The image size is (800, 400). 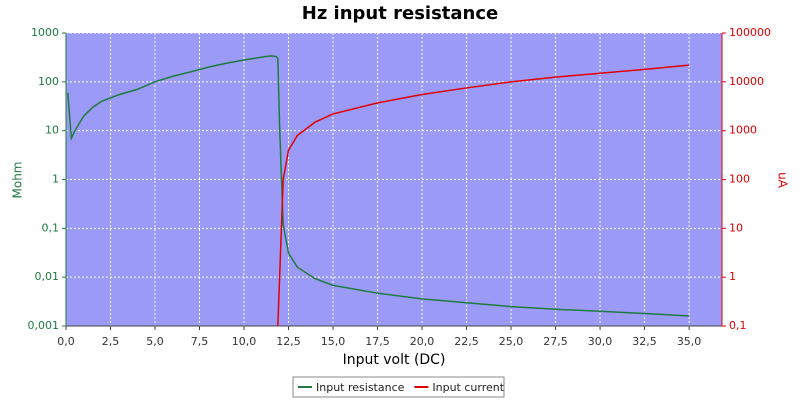 What do you see at coordinates (750, 32) in the screenshot?
I see `y2-tick-label: 100000` at bounding box center [750, 32].